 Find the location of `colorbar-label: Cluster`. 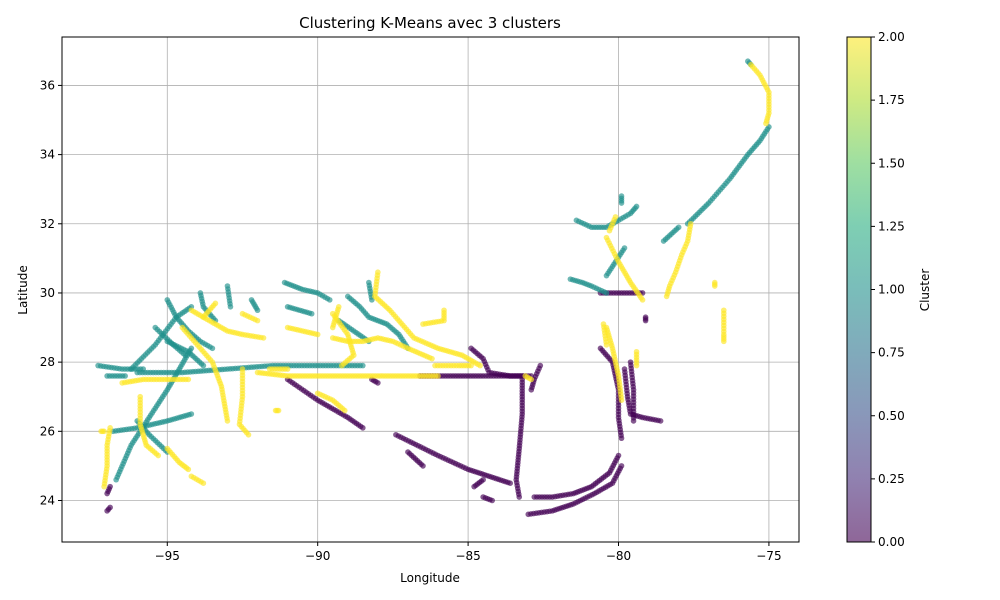

colorbar-label: Cluster is located at coordinates (925, 290).